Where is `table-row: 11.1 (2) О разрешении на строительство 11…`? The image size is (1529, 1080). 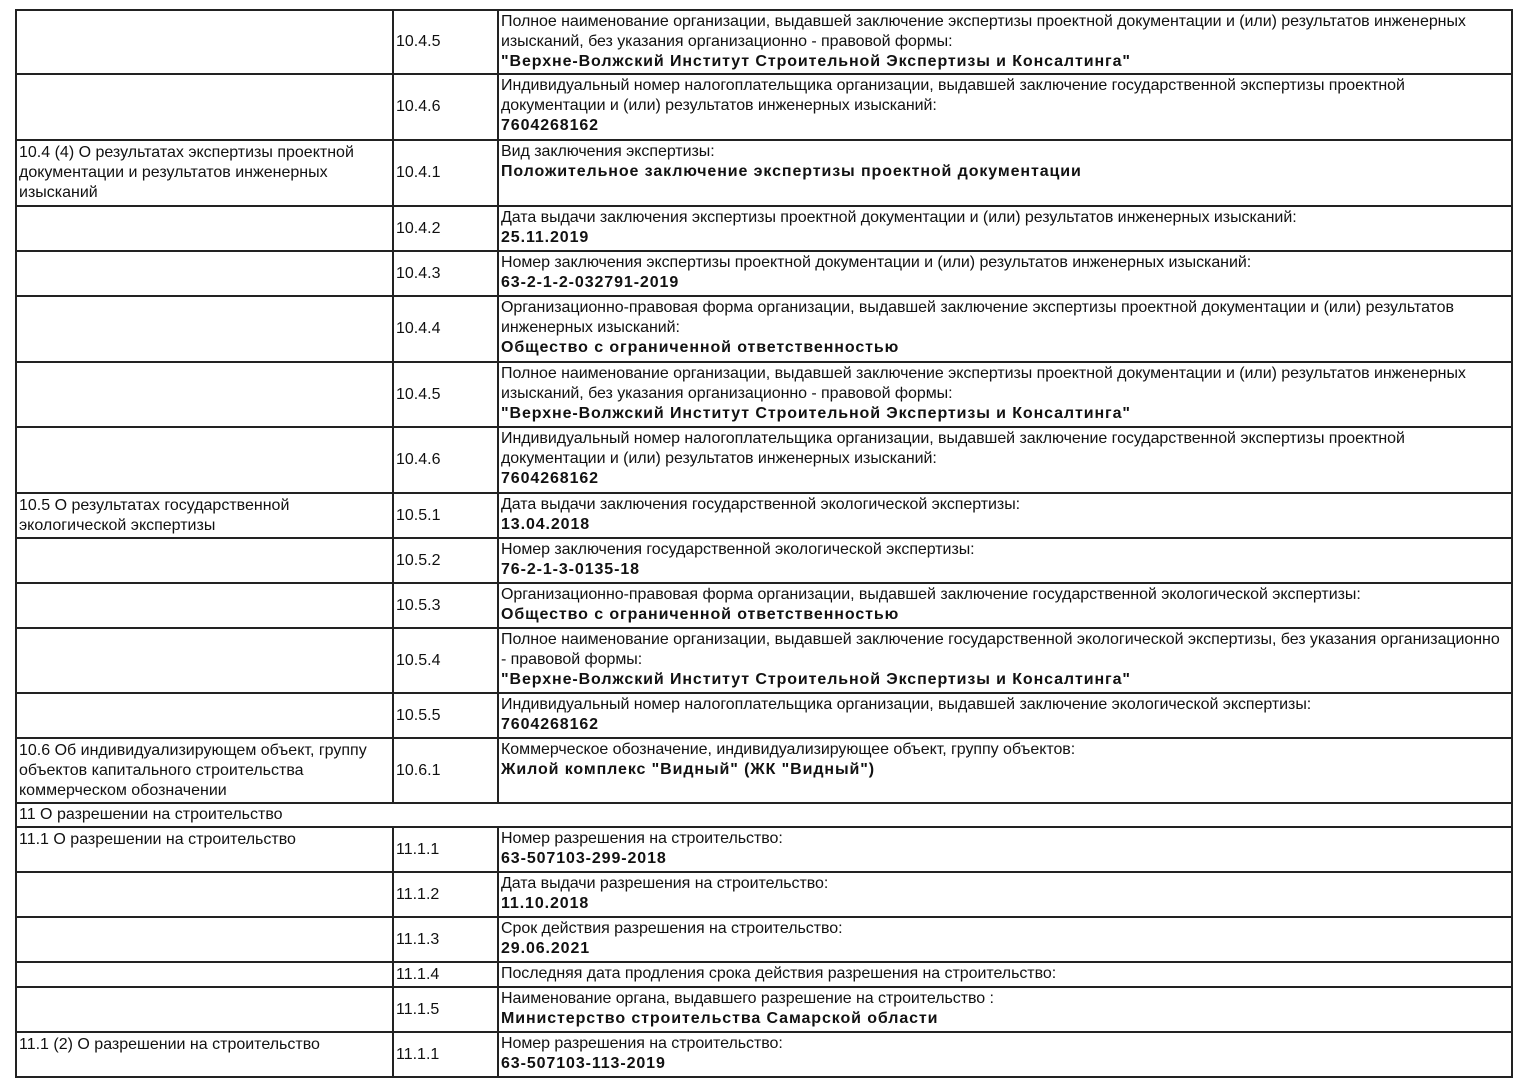
table-row: 11.1 (2) О разрешении на строительство 11… is located at coordinates (764, 1054).